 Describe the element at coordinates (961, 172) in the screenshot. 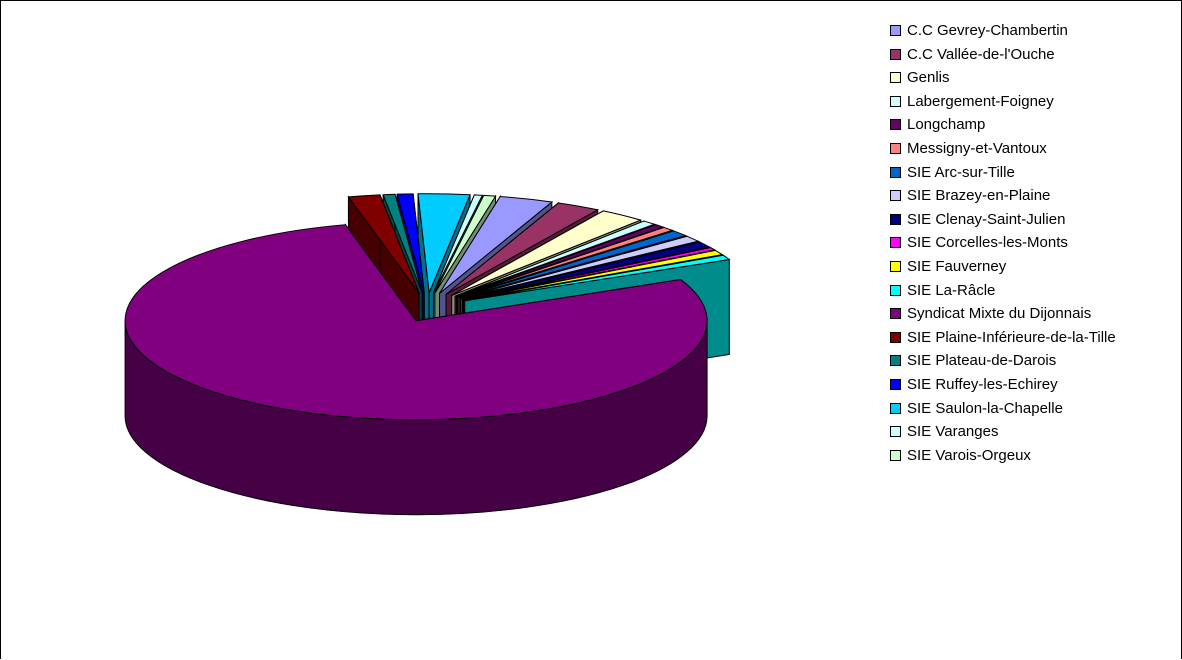

I see `legend-label: SIE Arc-sur-Tille` at that location.